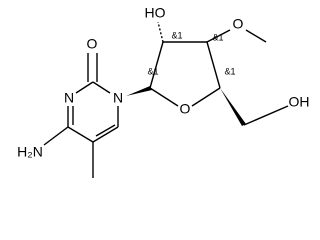 This screenshot has width=320, height=240. Describe the element at coordinates (30, 152) in the screenshot. I see `atom-label: H₂N` at that location.